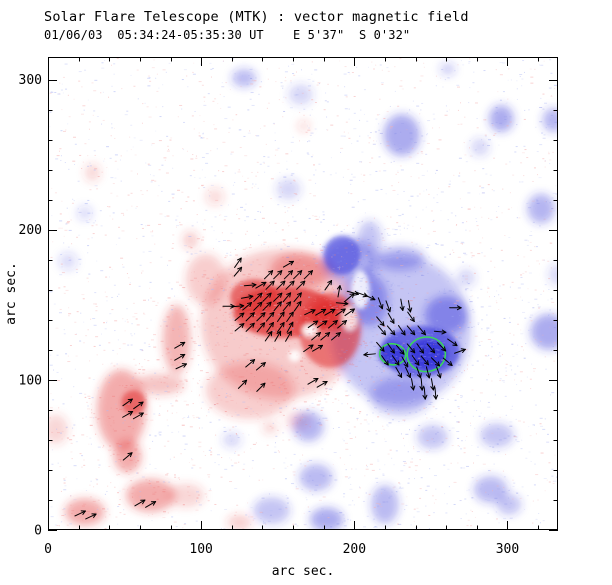  What do you see at coordinates (11, 293) in the screenshot?
I see `y-axis-label: arc sec.` at bounding box center [11, 293].